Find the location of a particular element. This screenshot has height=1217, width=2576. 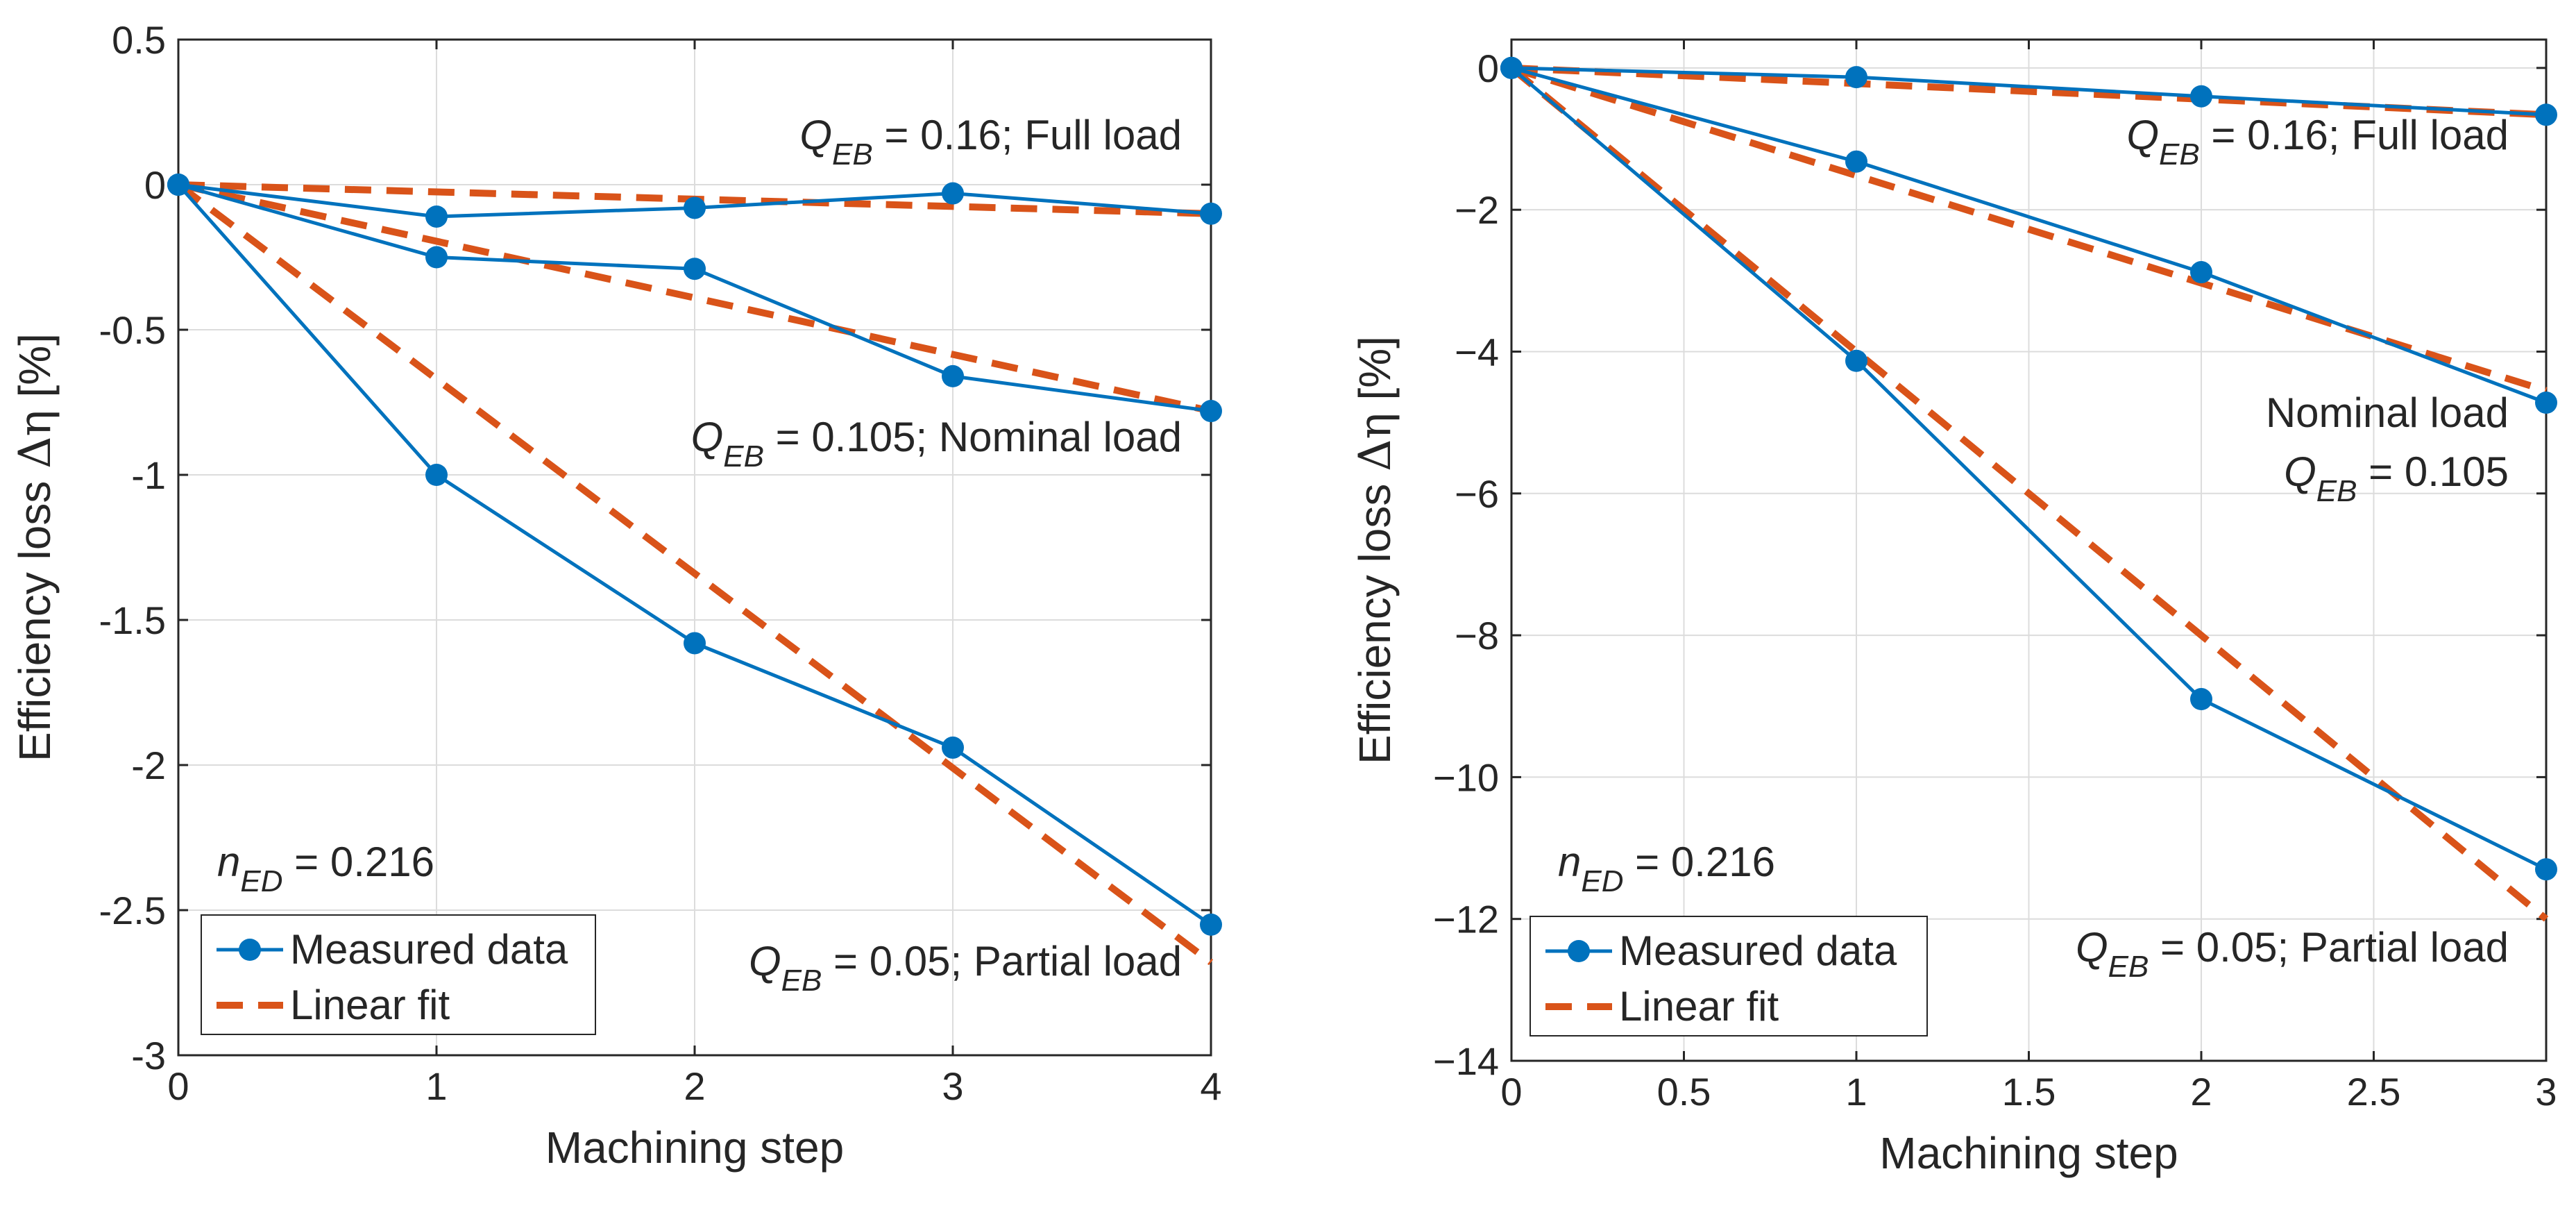

annotation-text: = 0.16; Full load is located at coordinates (2354, 135).